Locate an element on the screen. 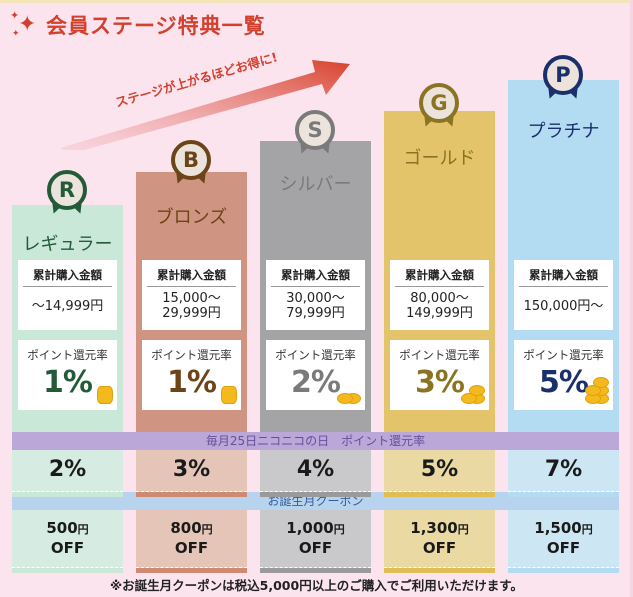 This screenshot has width=633, height=597. nikoniko-rate-value: 3% is located at coordinates (191, 469).